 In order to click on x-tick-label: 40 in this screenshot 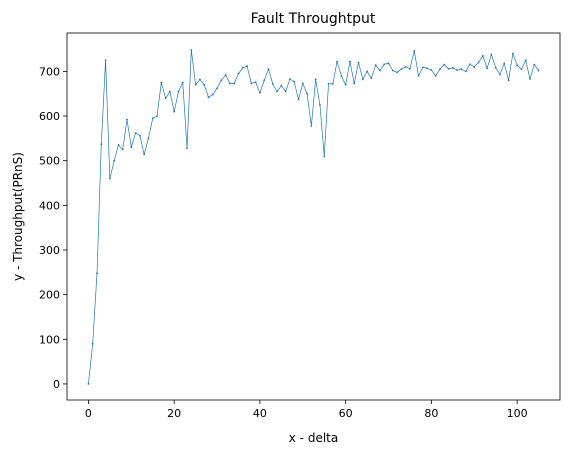, I will do `click(260, 413)`.